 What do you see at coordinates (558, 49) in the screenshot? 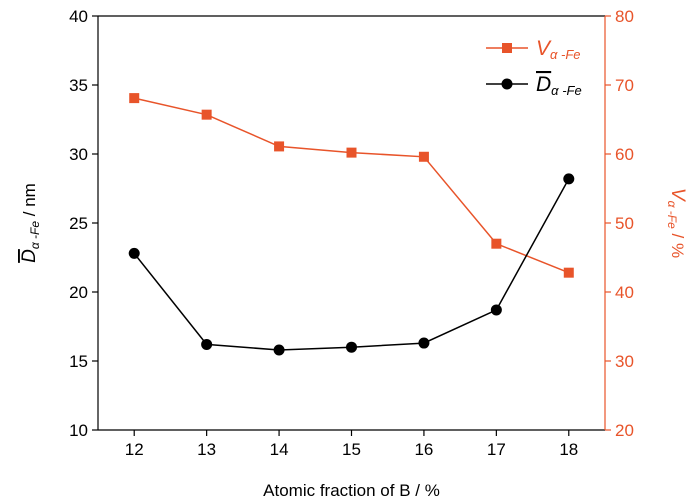
I see `legend-label: Vα -Fe` at bounding box center [558, 49].